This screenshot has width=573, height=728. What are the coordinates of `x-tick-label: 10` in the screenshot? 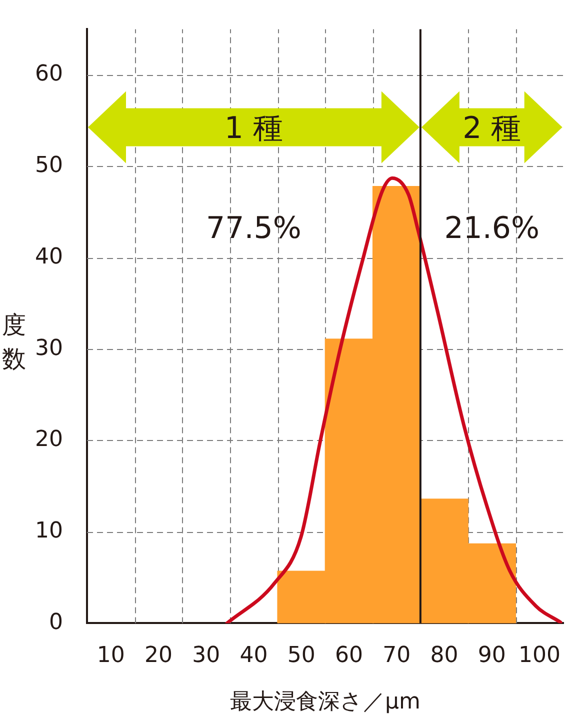 It's located at (110, 655).